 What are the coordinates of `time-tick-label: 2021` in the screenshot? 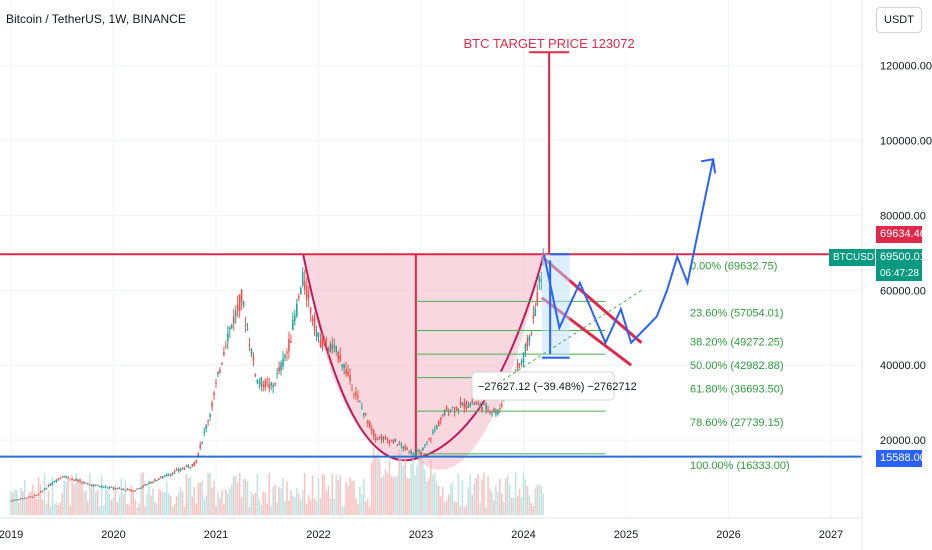 It's located at (216, 535).